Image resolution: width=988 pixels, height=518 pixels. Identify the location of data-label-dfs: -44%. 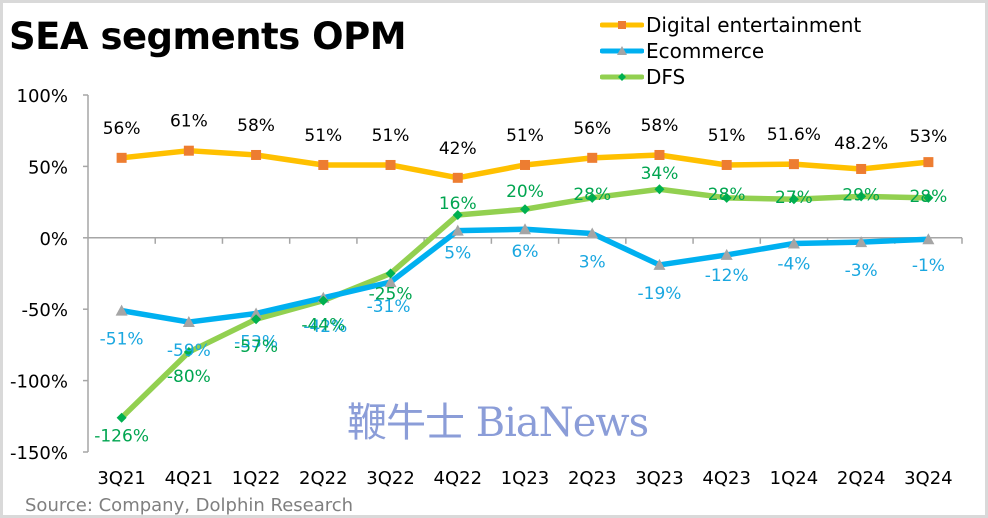
(323, 326).